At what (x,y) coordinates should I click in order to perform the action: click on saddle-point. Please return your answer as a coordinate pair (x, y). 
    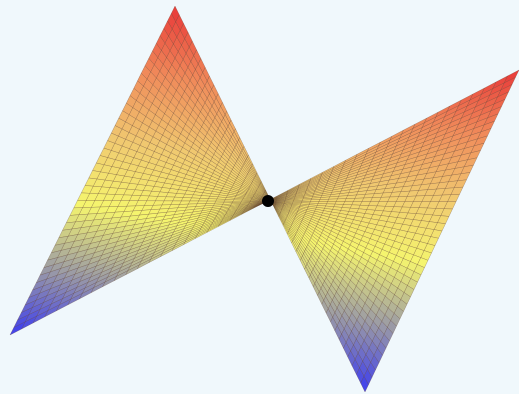
    Looking at the image, I should click on (268, 201).